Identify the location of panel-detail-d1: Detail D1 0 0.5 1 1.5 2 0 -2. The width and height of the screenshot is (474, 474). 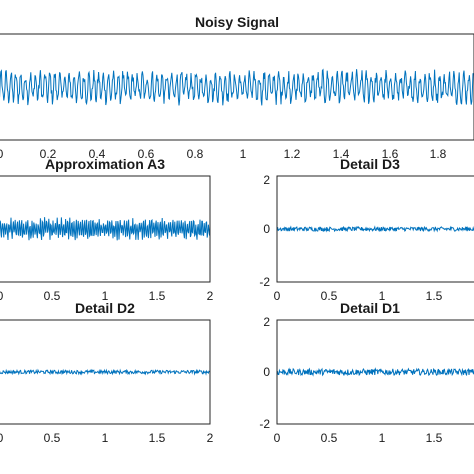
(366, 372).